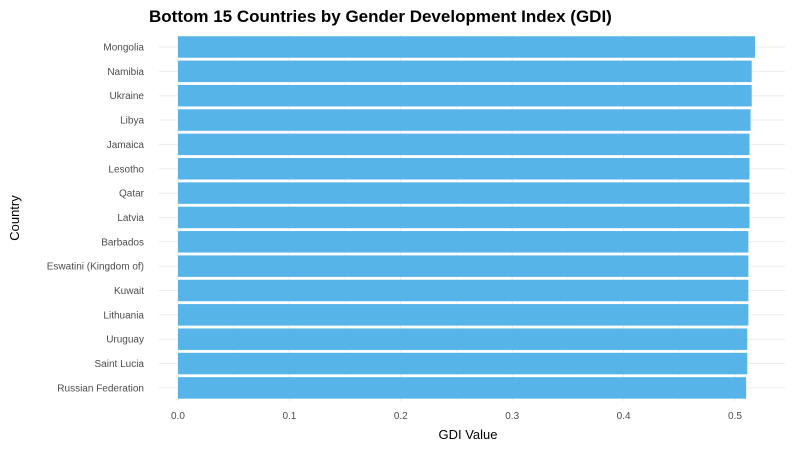 This screenshot has height=453, width=793. I want to click on y-tick-label: Russian Federation, so click(100, 388).